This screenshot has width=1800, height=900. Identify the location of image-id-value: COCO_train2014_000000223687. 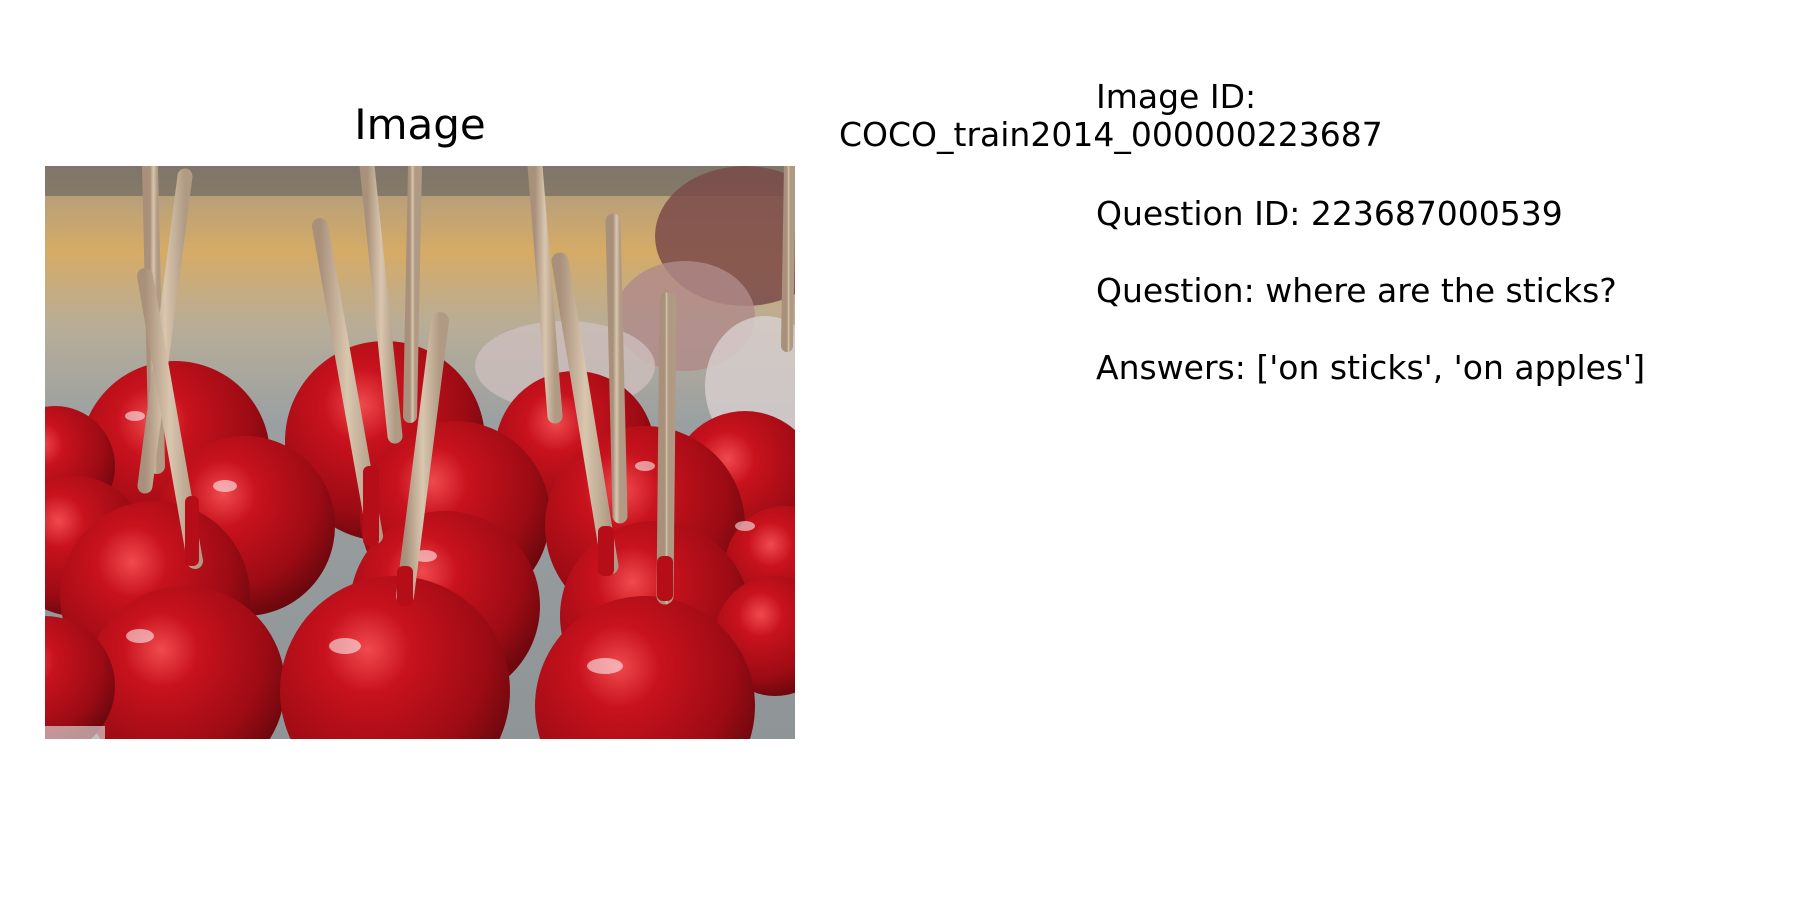
(1111, 134).